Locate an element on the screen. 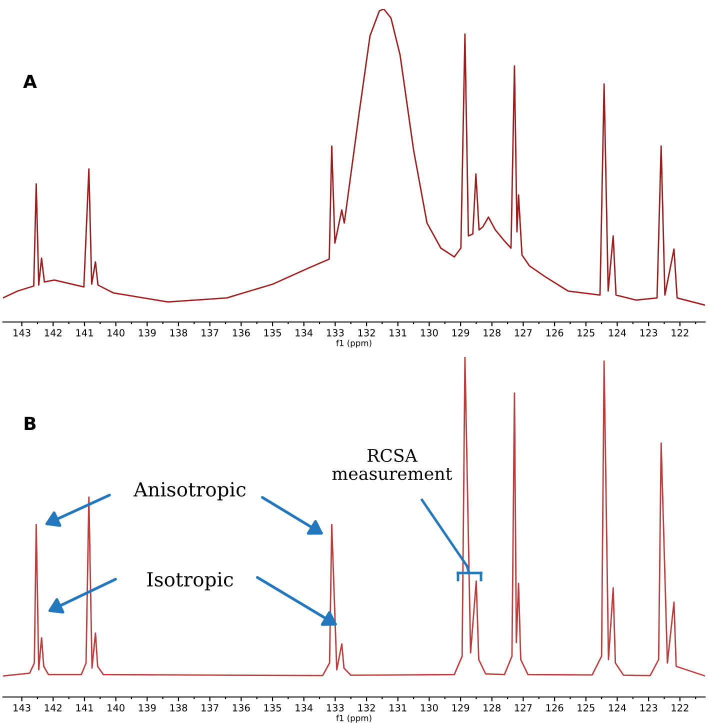 Image resolution: width=709 pixels, height=723 pixels. annotation: Anisotropic is located at coordinates (189, 491).